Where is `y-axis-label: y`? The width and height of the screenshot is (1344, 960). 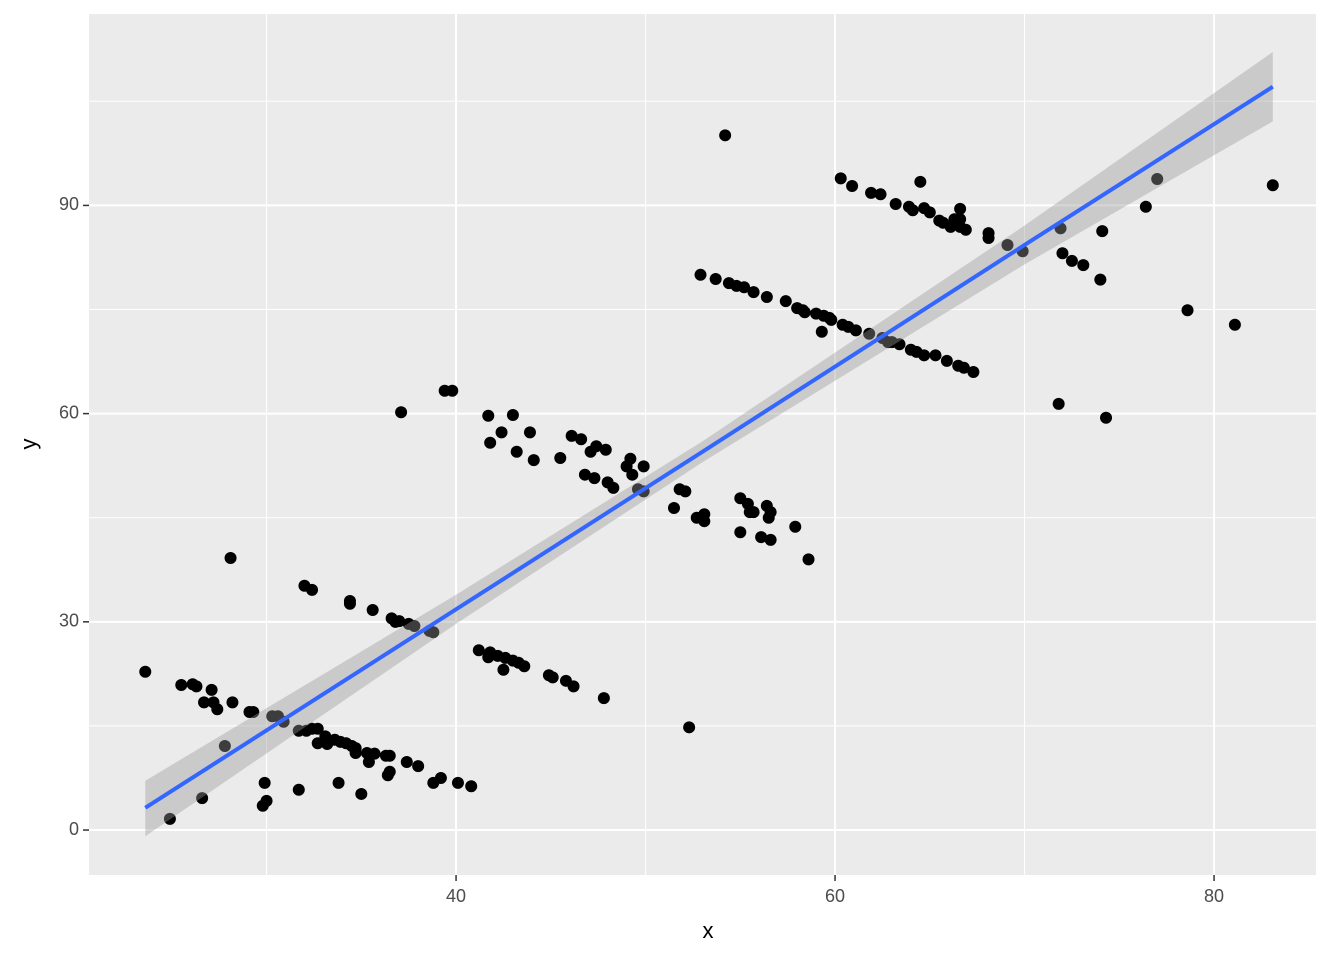
y-axis-label: y is located at coordinates (28, 444).